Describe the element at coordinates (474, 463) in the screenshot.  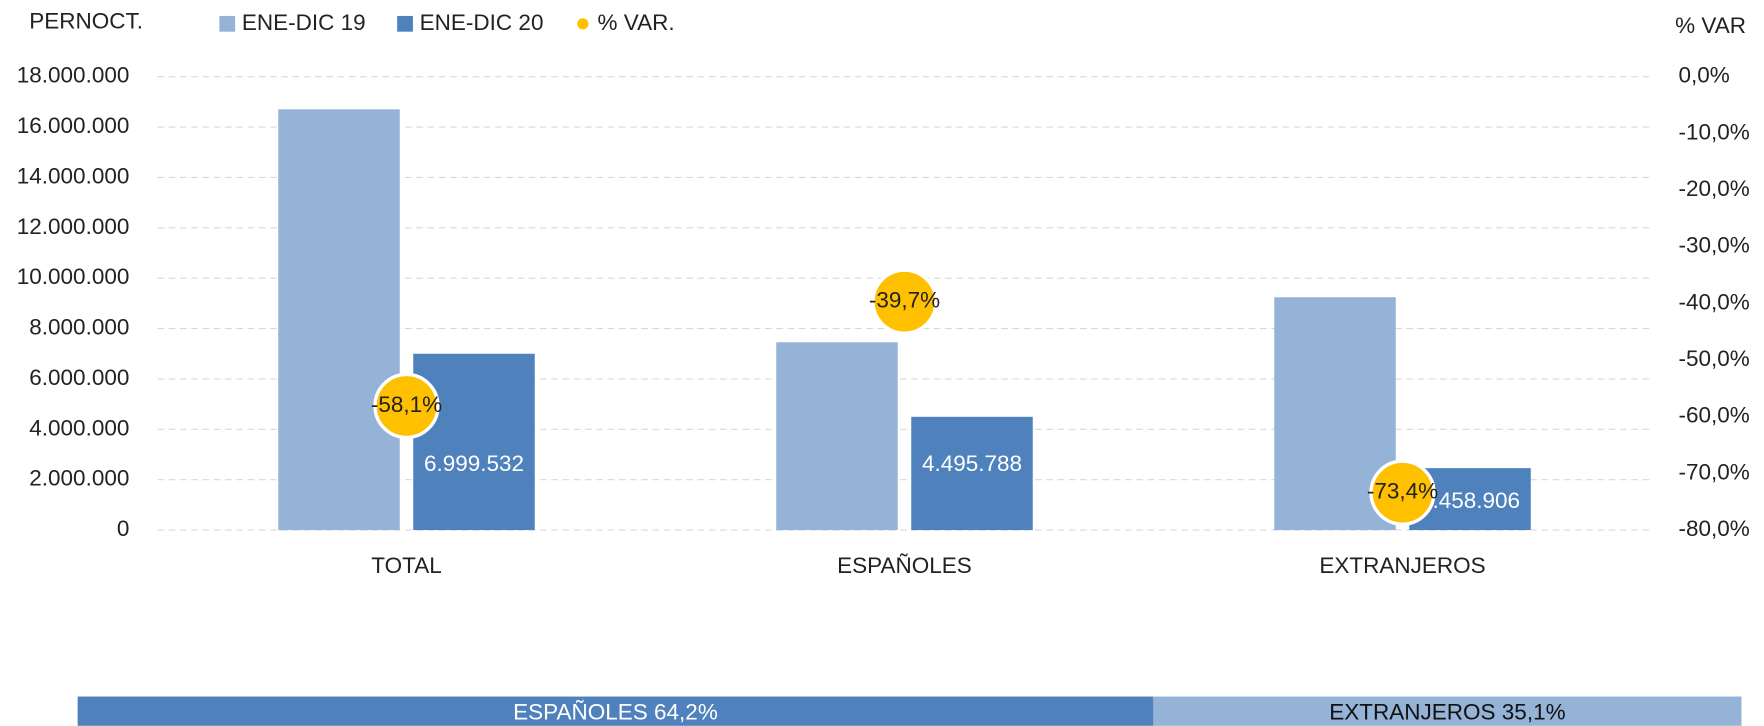
I see `bar-value-label: 6.999.532` at that location.